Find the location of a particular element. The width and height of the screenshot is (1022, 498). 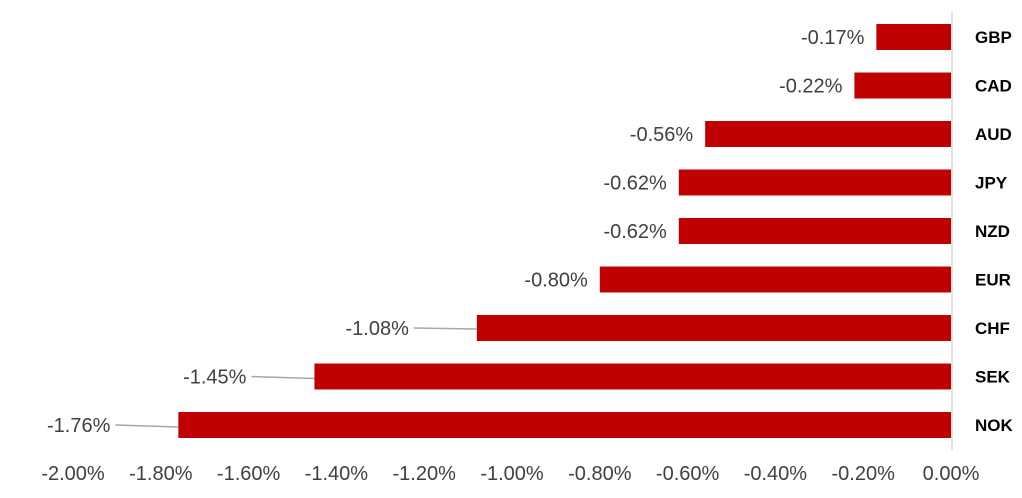

category-label-eur: EUR is located at coordinates (993, 280).